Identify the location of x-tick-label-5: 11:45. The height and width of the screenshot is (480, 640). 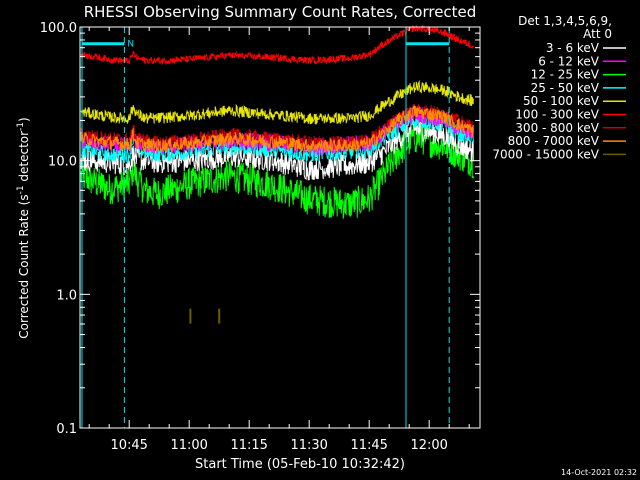
(368, 445).